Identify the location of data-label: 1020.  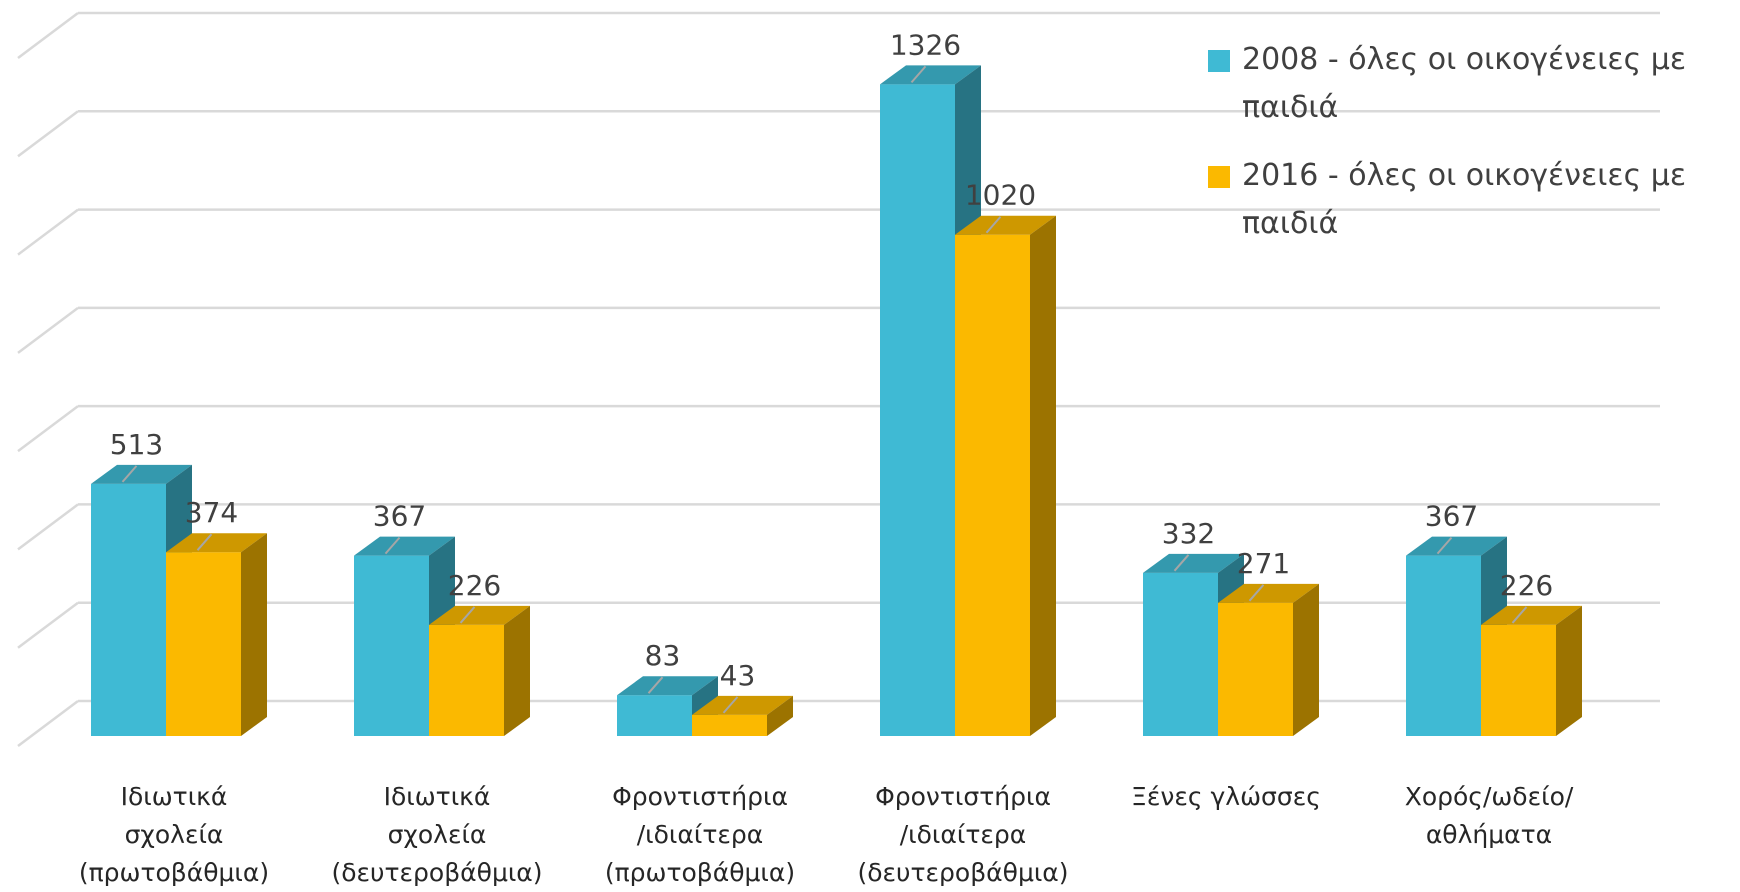
(1000, 195).